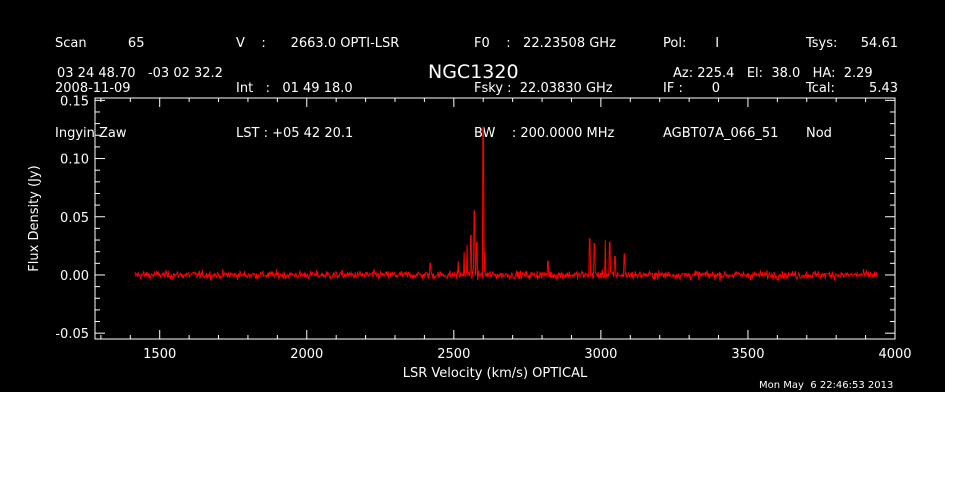 This screenshot has height=490, width=962. I want to click on tsys-label: Tsys:, so click(822, 43).